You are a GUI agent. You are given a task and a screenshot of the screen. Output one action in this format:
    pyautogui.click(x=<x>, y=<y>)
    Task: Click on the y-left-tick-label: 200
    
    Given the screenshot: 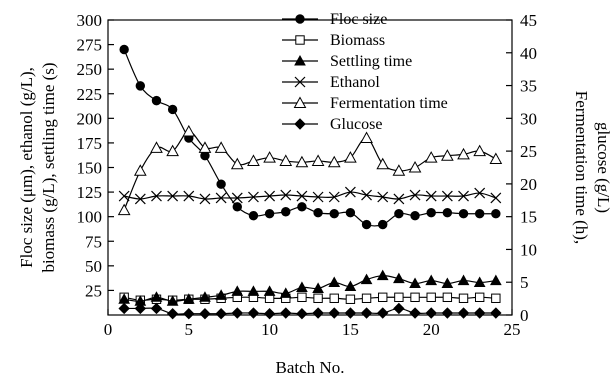 What is the action you would take?
    pyautogui.click(x=90, y=118)
    